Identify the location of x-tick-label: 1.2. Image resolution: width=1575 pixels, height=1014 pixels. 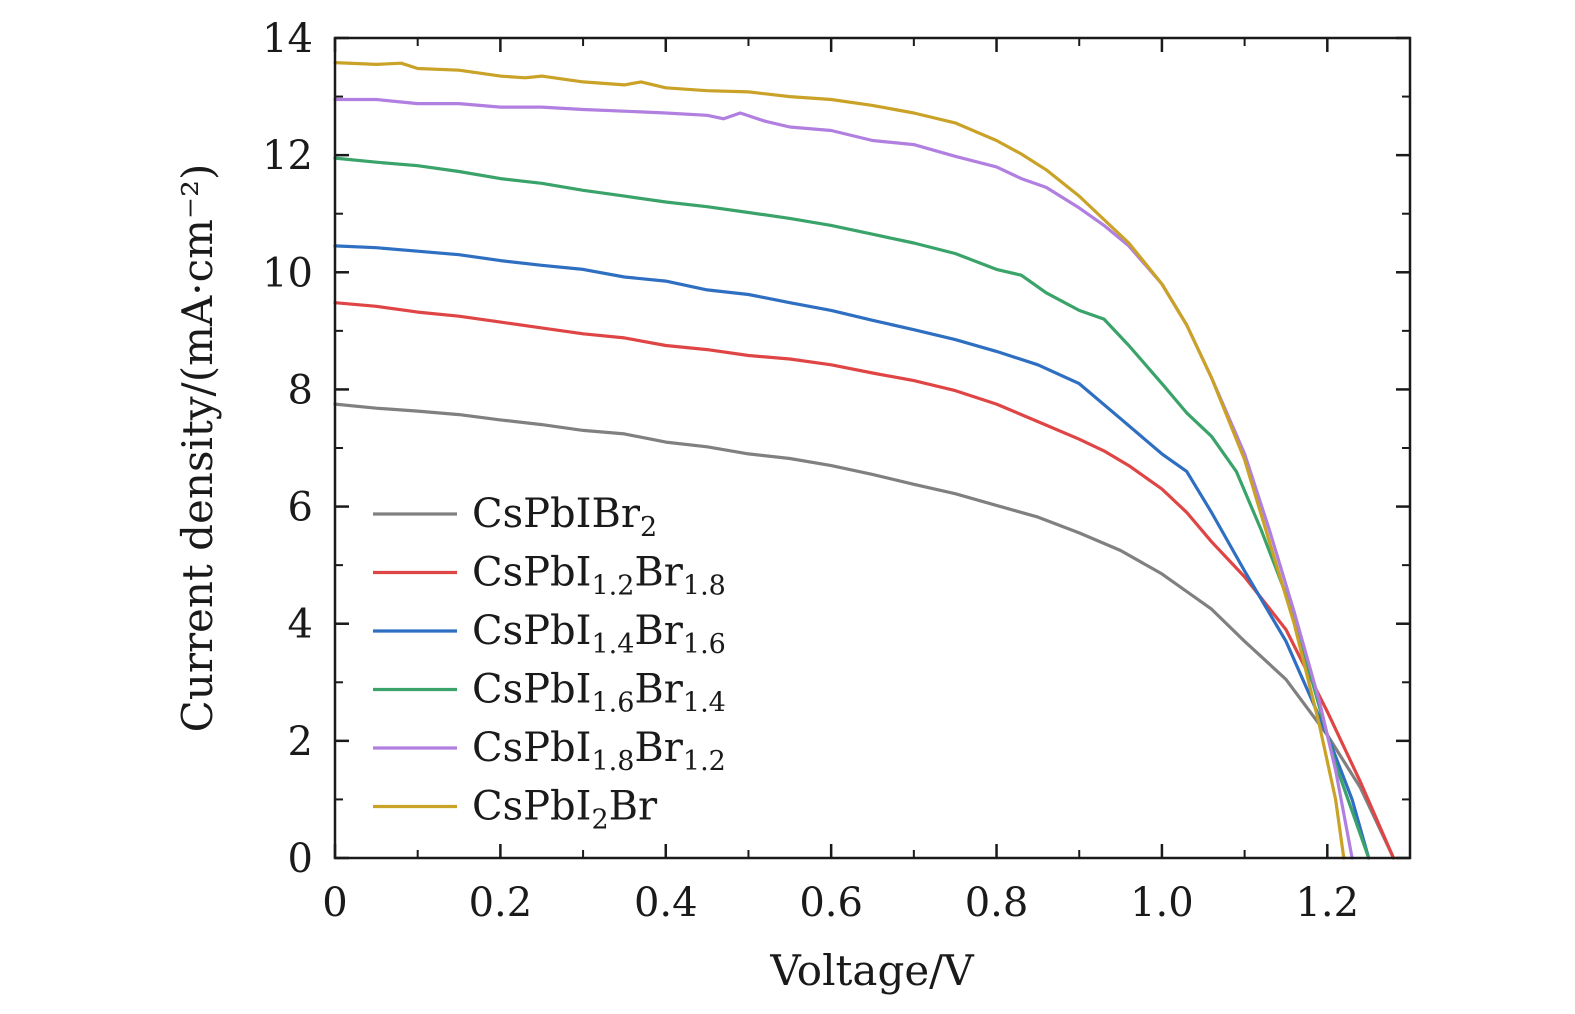
(1327, 903).